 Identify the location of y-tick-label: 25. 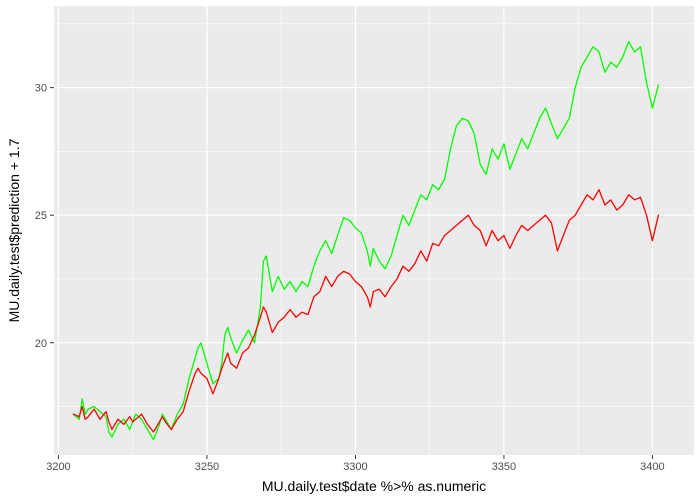
(41, 216).